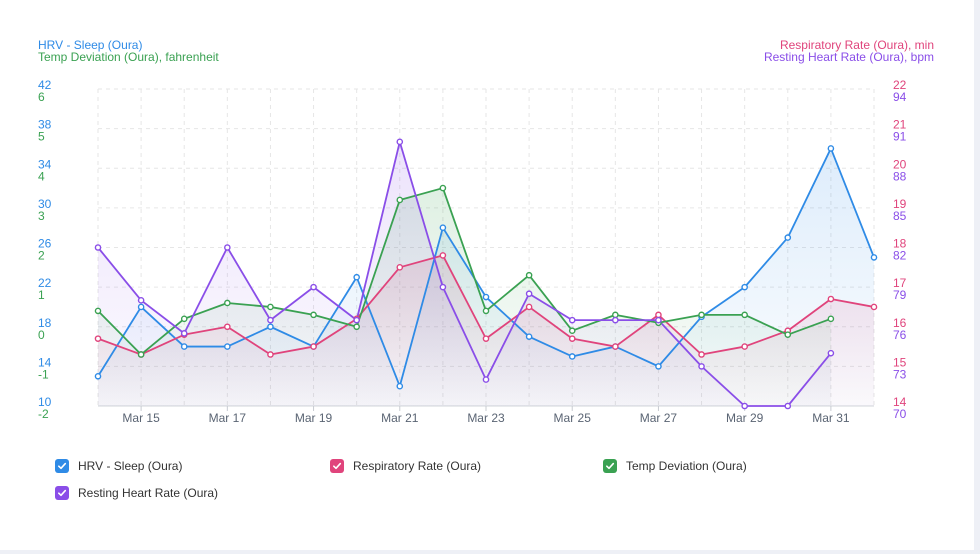  Describe the element at coordinates (45, 402) in the screenshot. I see `y-tick-label-hrv: 10` at that location.